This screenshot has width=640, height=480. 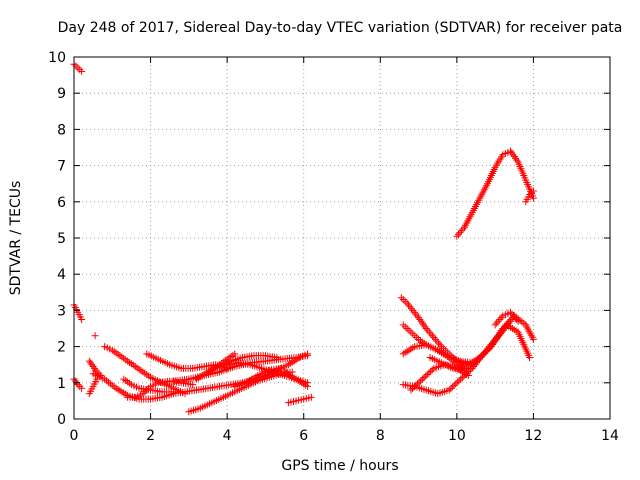 I want to click on series-arc-b, so click(x=78, y=312).